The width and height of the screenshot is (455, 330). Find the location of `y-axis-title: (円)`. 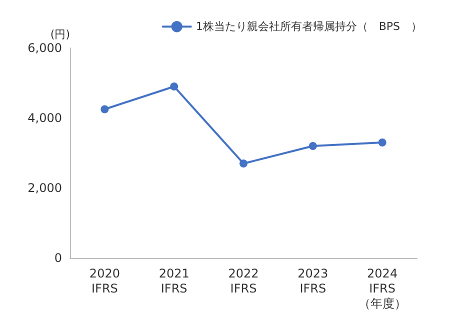

y-axis-title: (円) is located at coordinates (60, 34).